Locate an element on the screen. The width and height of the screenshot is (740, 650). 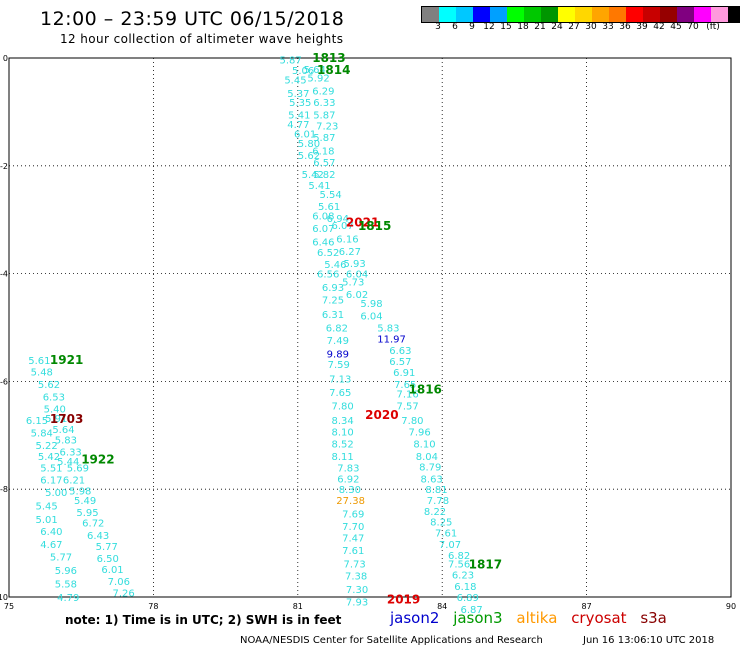
wave-height-point: 6.17 is located at coordinates (51, 480).